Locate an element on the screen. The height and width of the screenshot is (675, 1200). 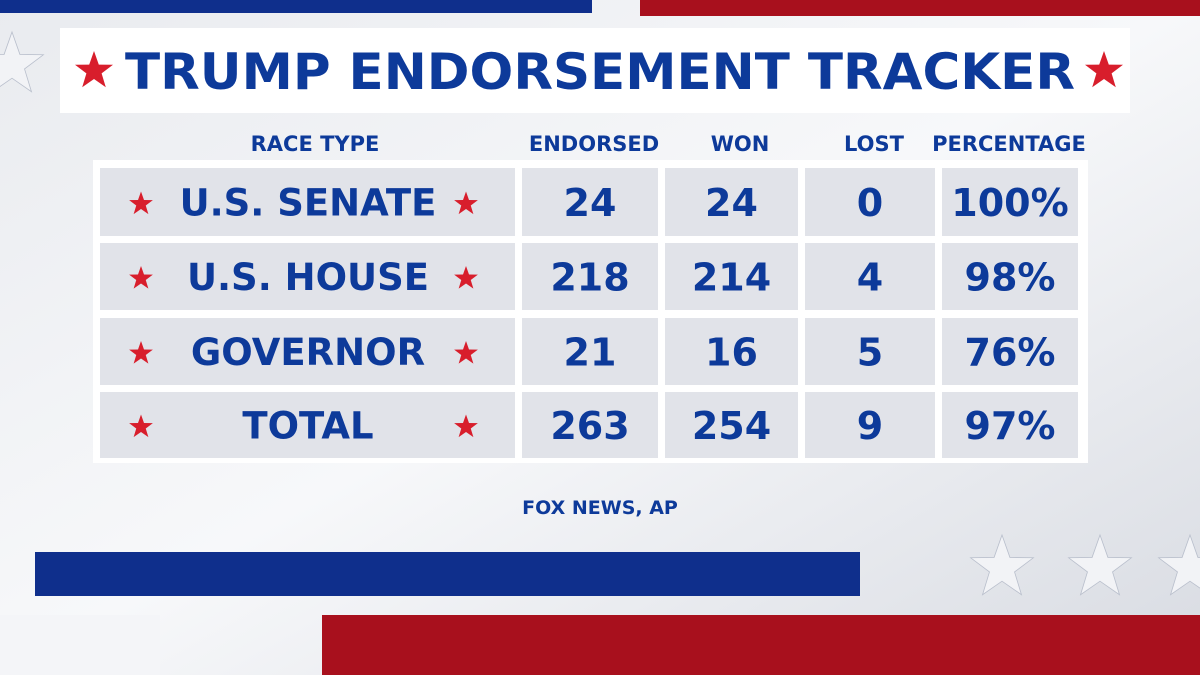
column-header: RACE TYPE is located at coordinates (315, 144).